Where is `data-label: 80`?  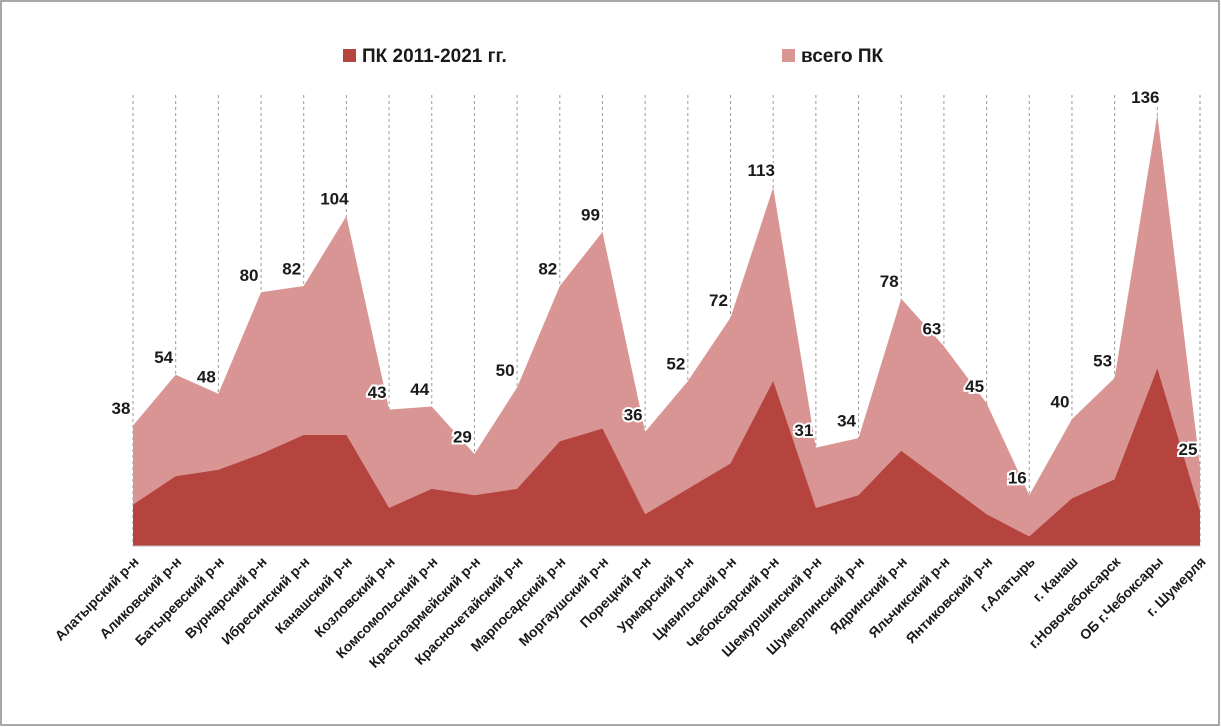
data-label: 80 is located at coordinates (249, 275).